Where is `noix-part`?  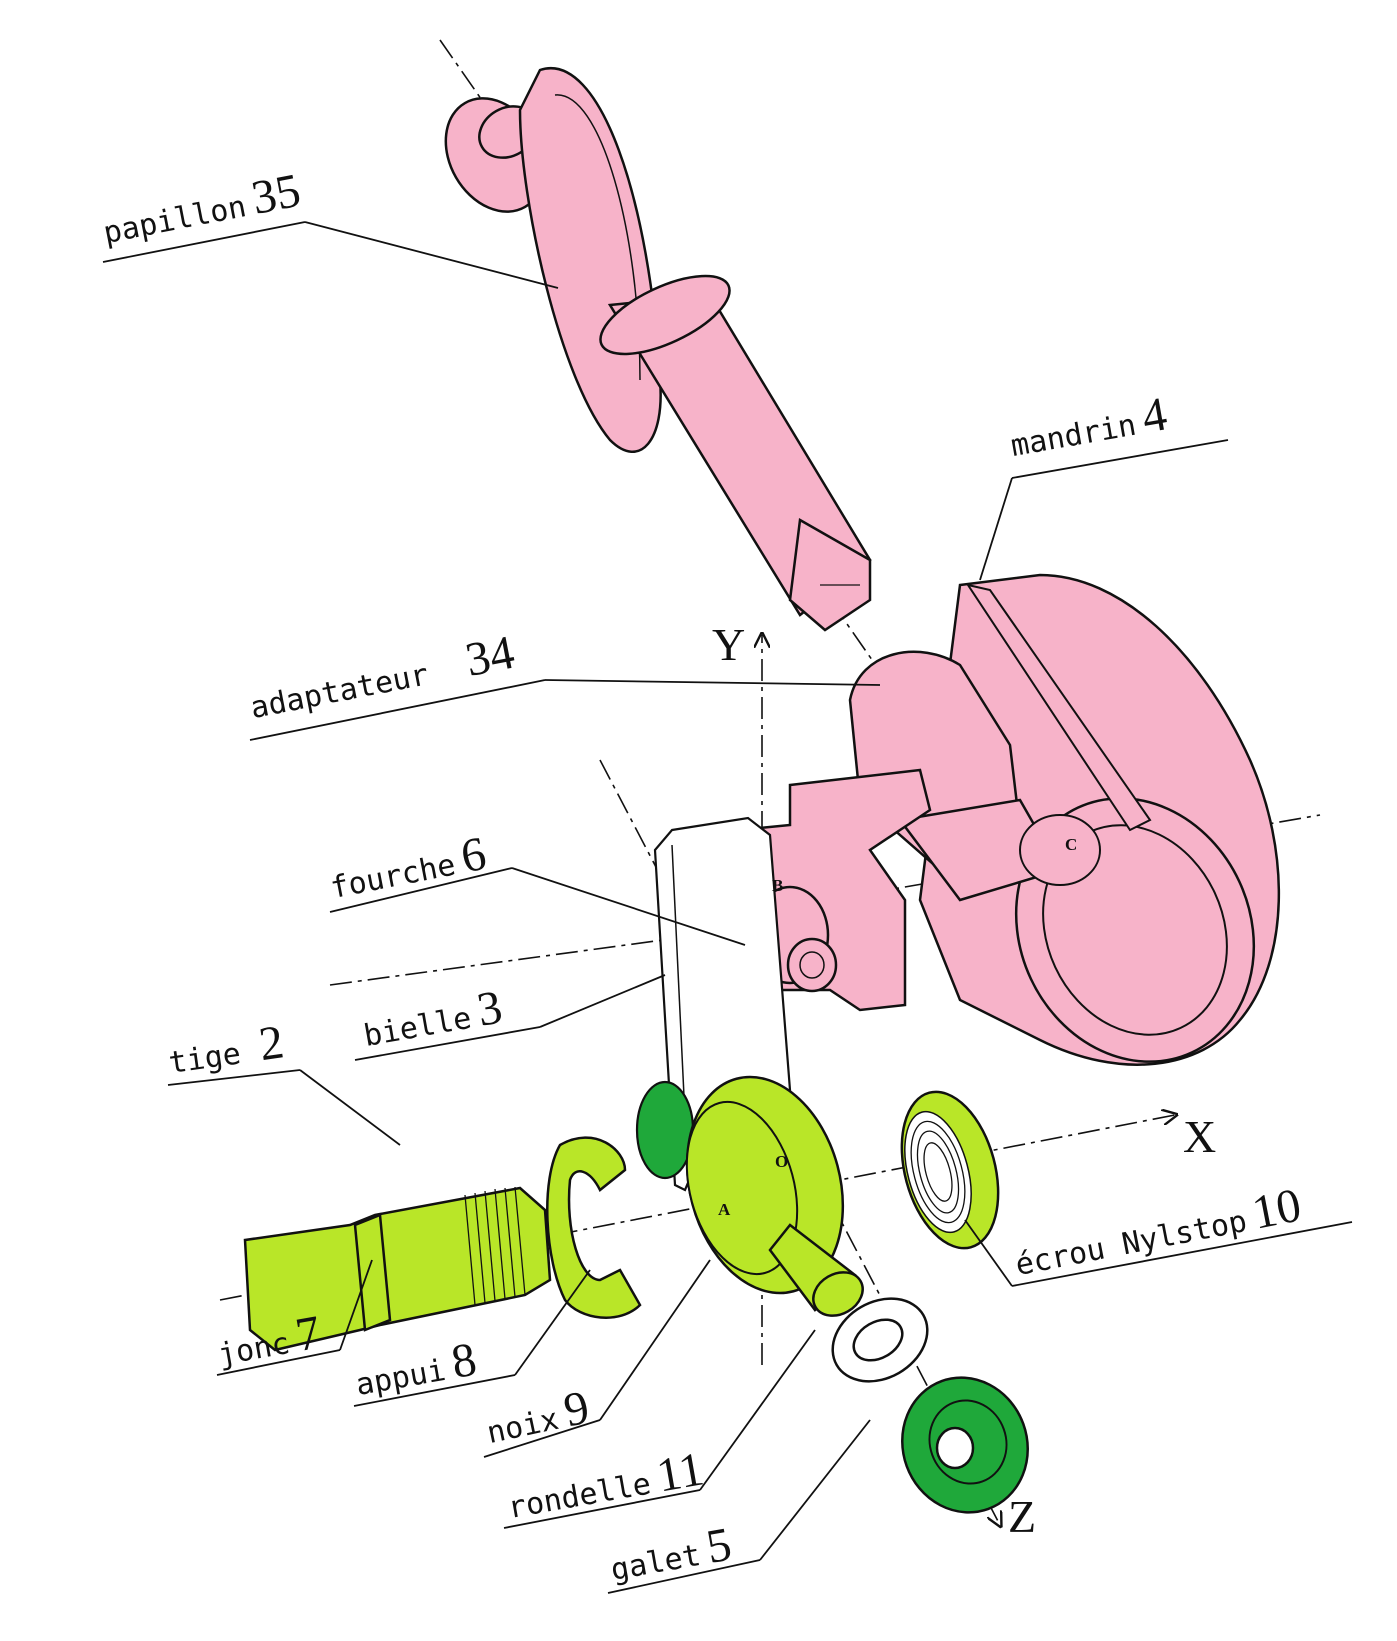 noix-part is located at coordinates (774, 1196).